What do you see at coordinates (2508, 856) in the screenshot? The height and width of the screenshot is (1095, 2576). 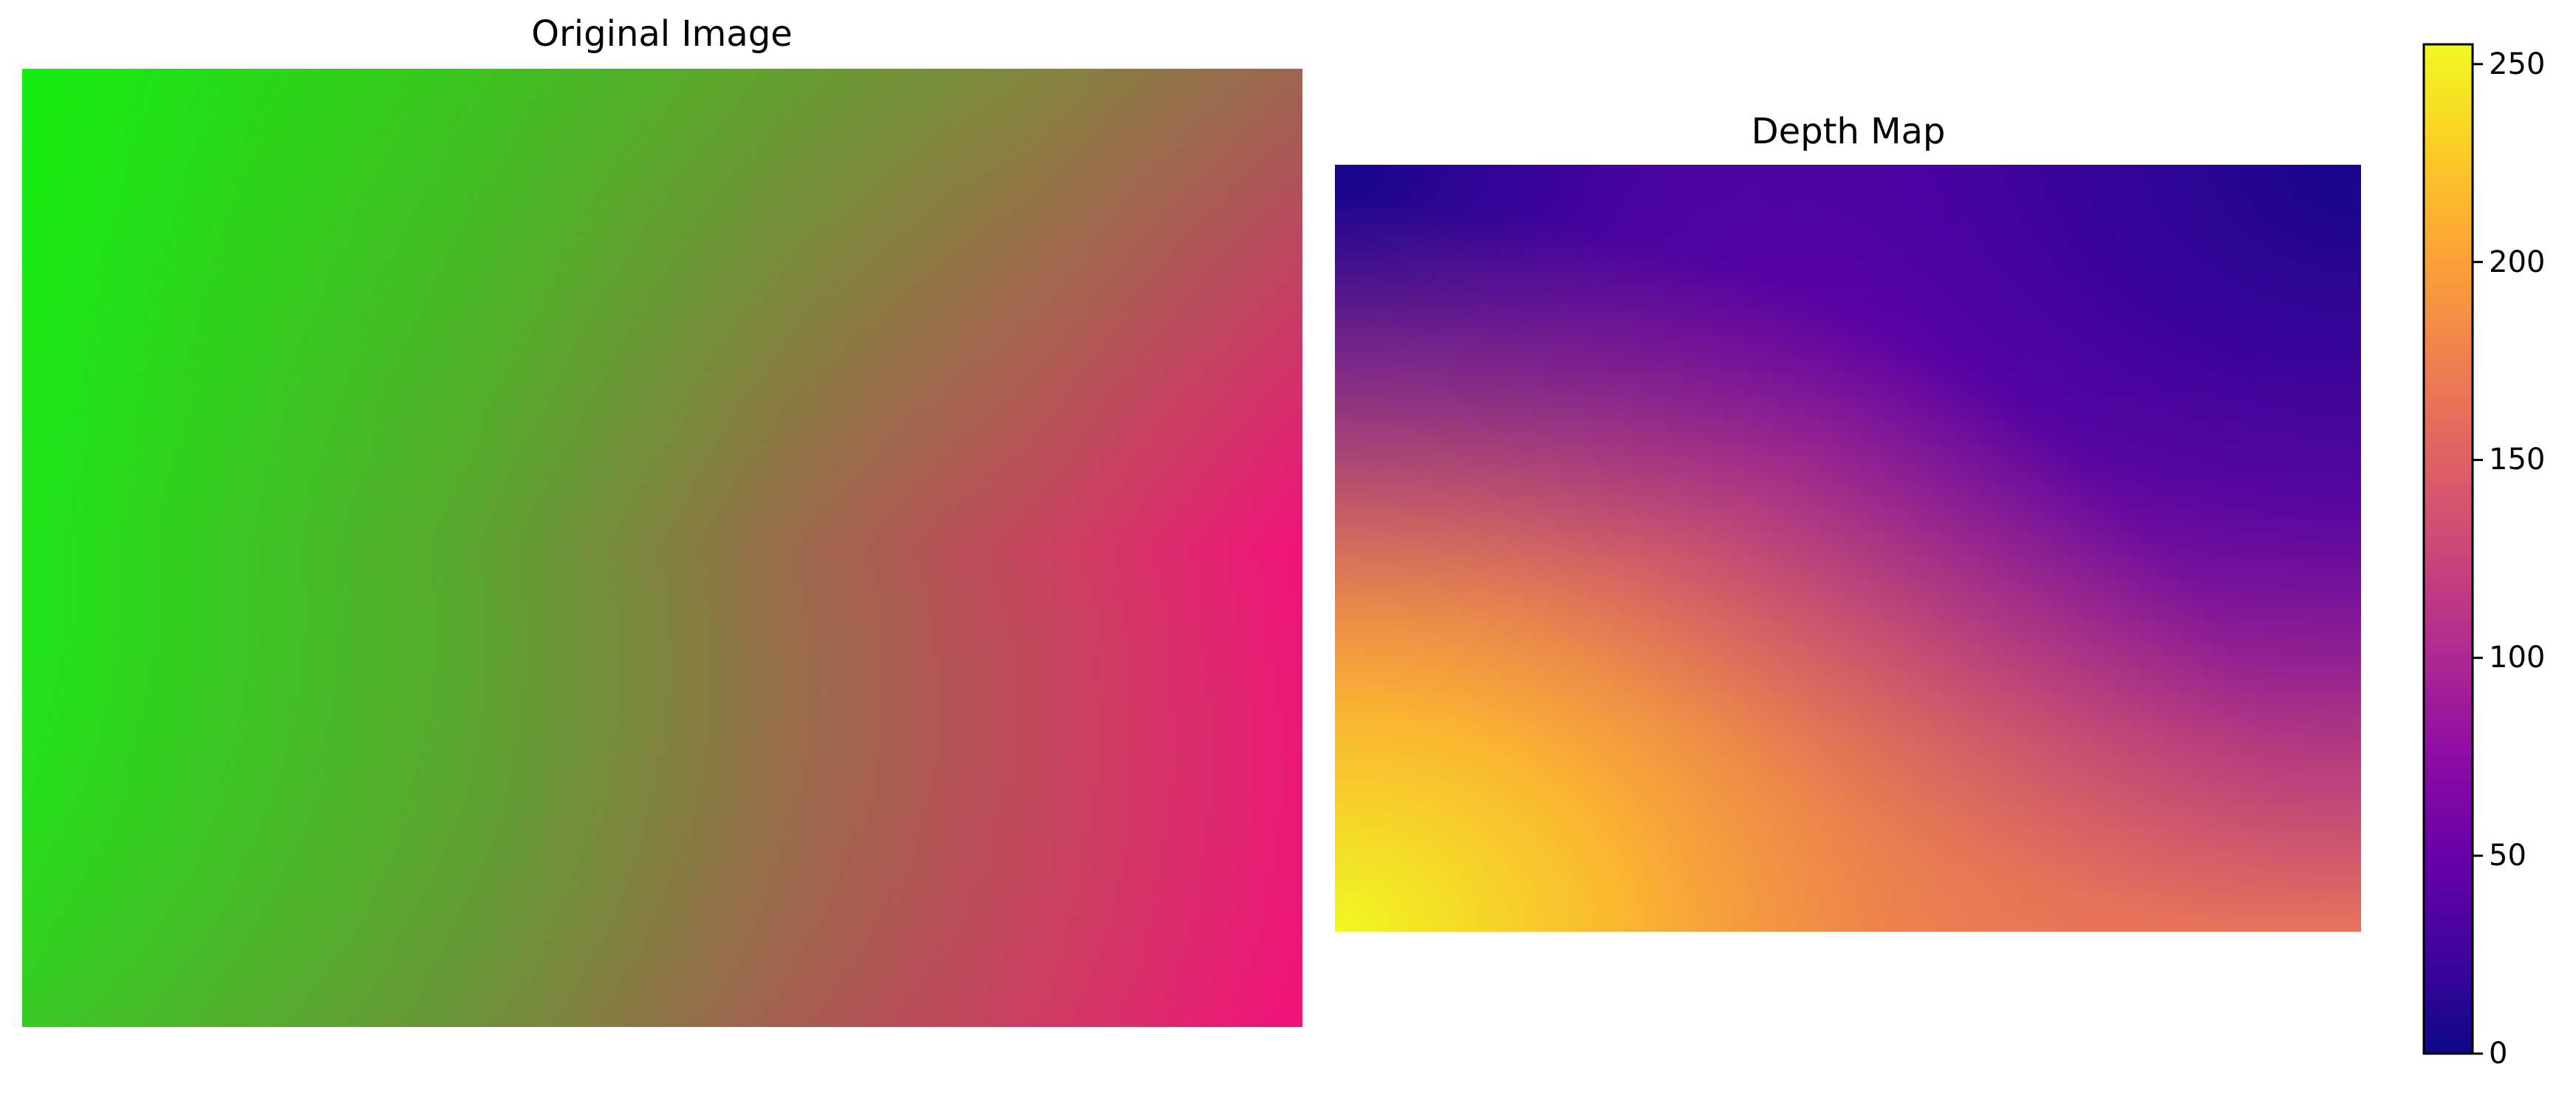 I see `colorbar-tick-label: 50` at bounding box center [2508, 856].